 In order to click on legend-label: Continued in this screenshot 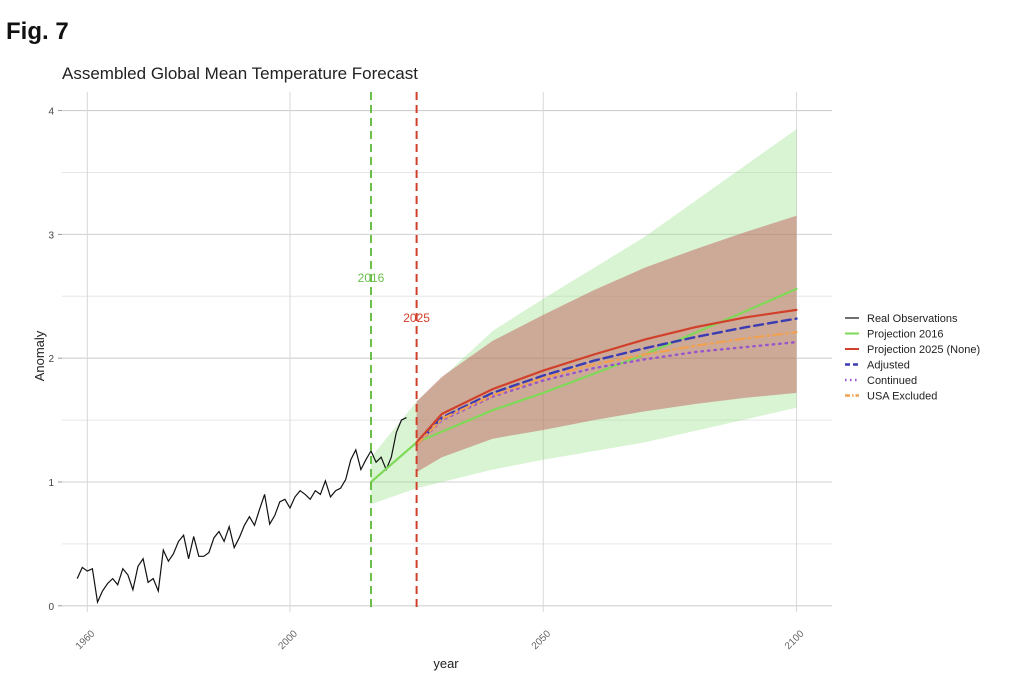, I will do `click(892, 381)`.